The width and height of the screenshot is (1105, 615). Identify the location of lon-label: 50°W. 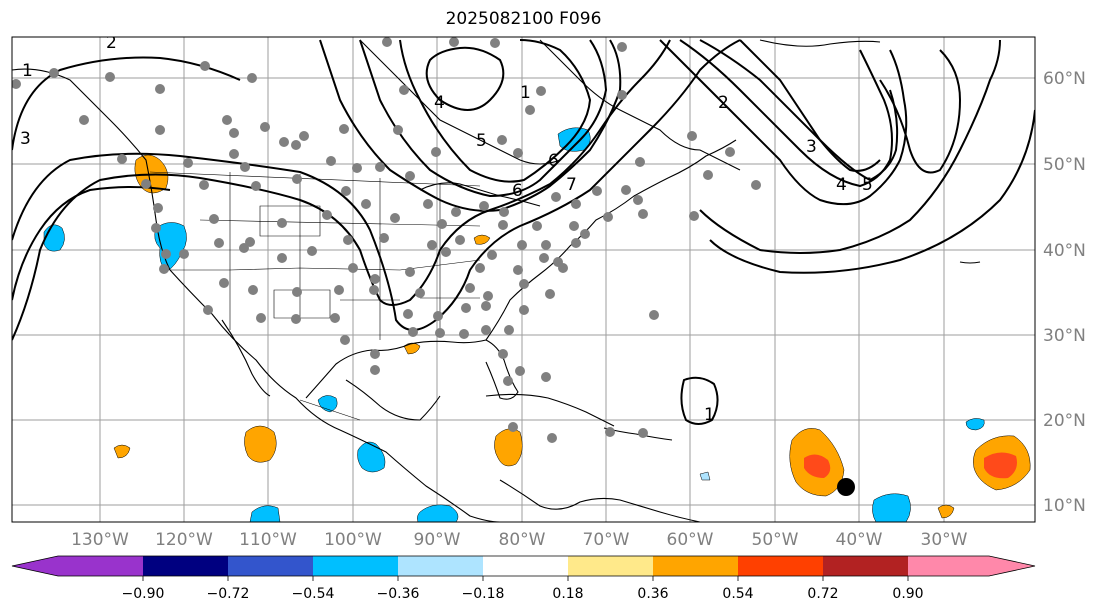
(775, 540).